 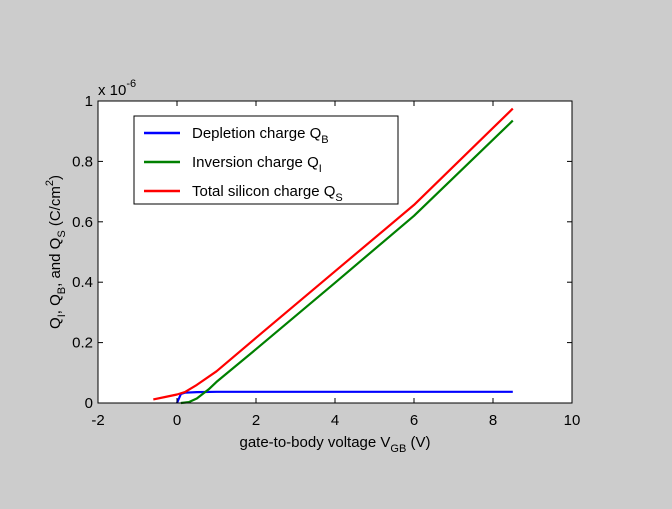 What do you see at coordinates (82, 343) in the screenshot?
I see `y-tick-label: 0.2` at bounding box center [82, 343].